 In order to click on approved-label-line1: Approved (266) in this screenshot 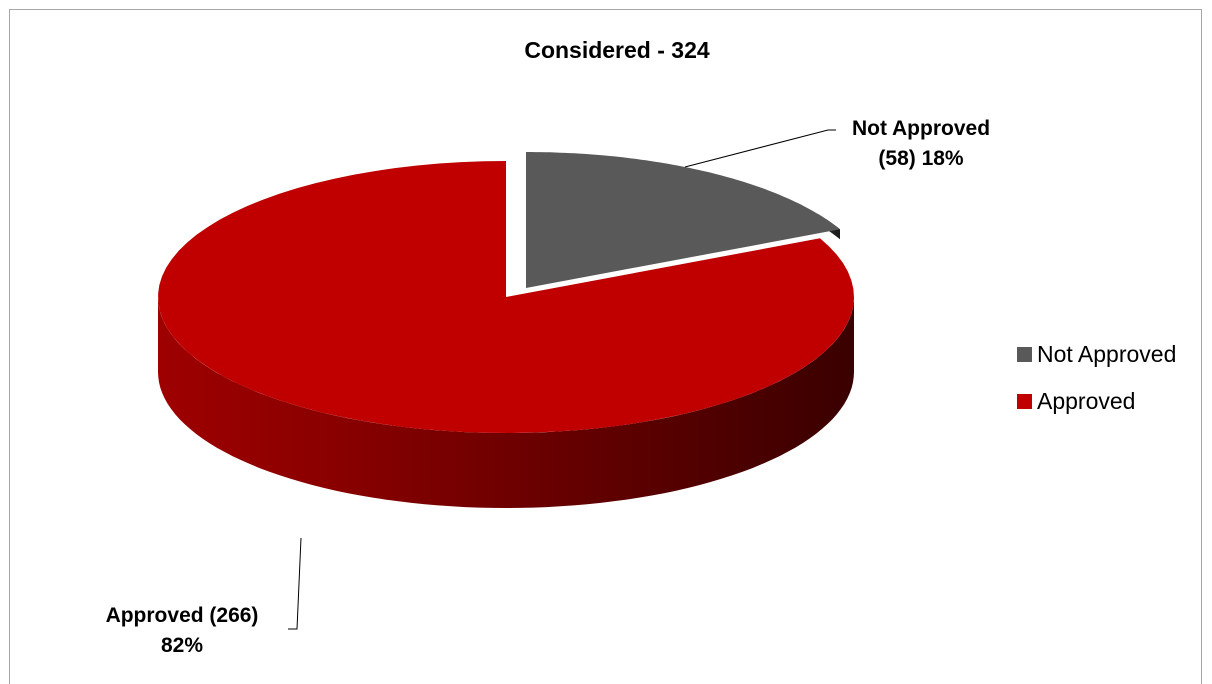, I will do `click(182, 615)`.